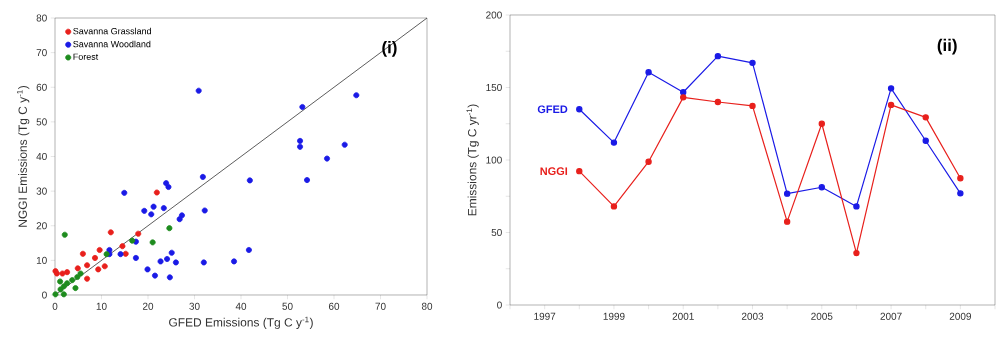 Image resolution: width=1002 pixels, height=354 pixels. I want to click on x-tick-label: 1997, so click(545, 316).